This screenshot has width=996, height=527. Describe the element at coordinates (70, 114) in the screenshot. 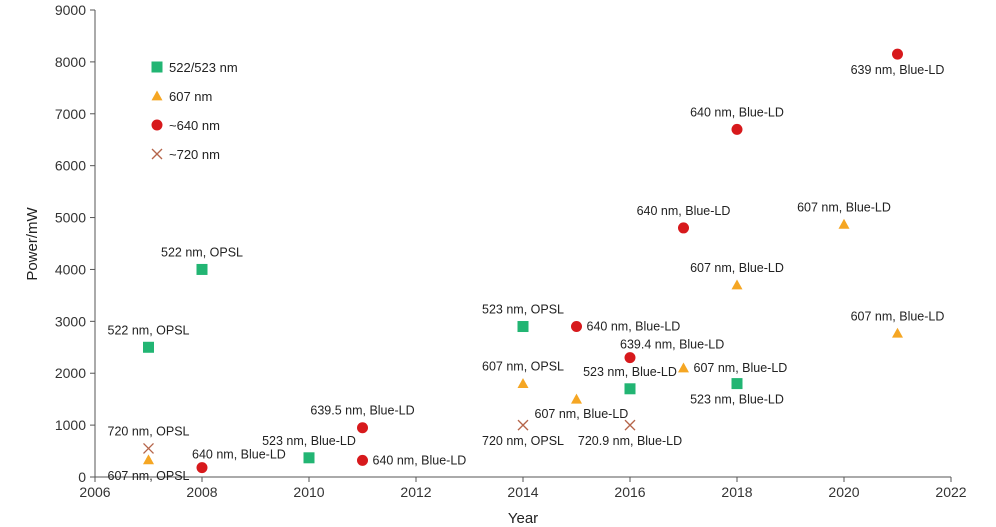

I see `y-tick-label: 7000` at that location.